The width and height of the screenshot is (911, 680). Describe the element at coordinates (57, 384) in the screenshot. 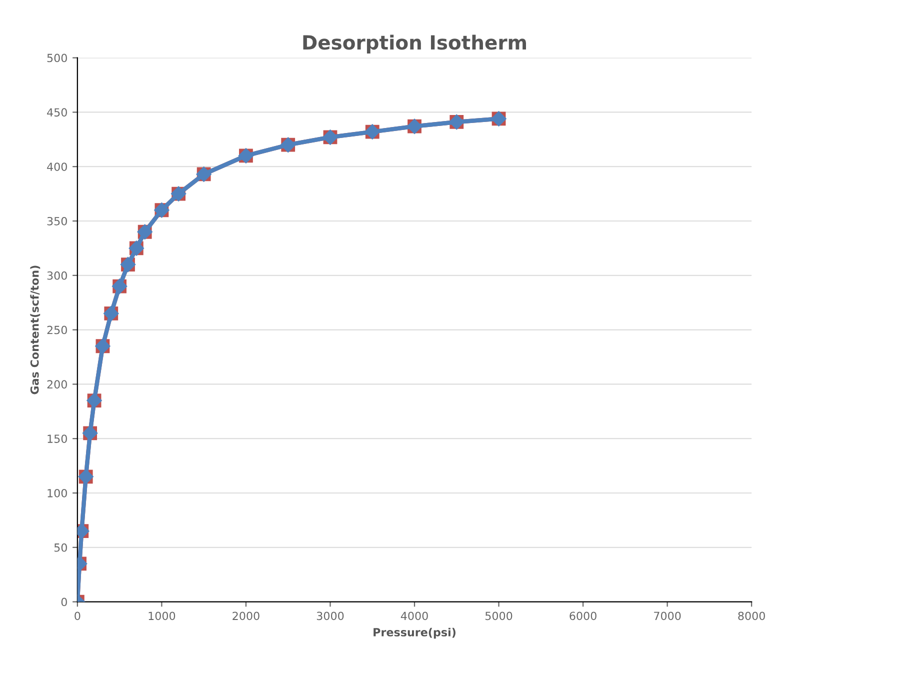

I see `y-tick-label: 200` at that location.